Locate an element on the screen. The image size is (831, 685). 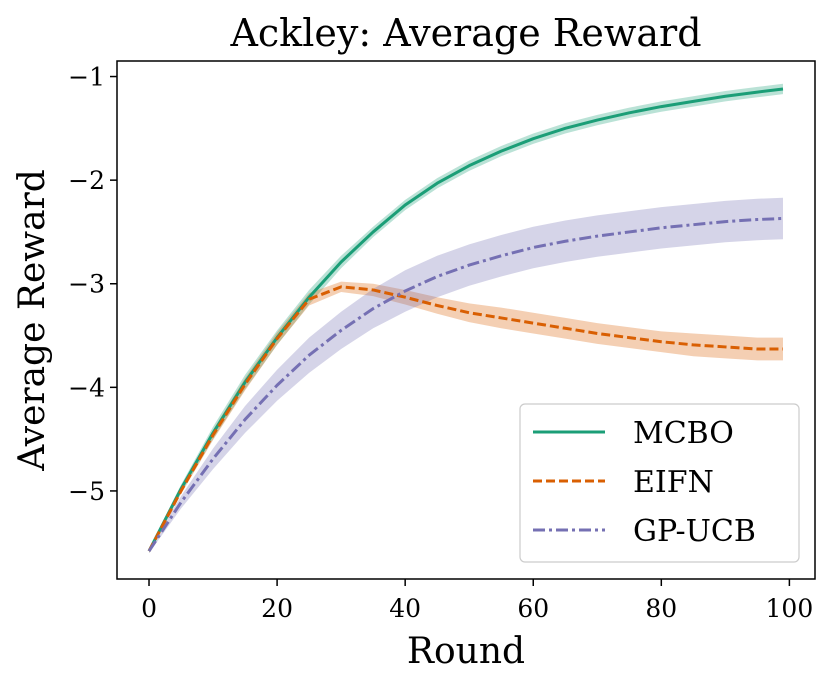
x-tick-label: 20 is located at coordinates (277, 608).